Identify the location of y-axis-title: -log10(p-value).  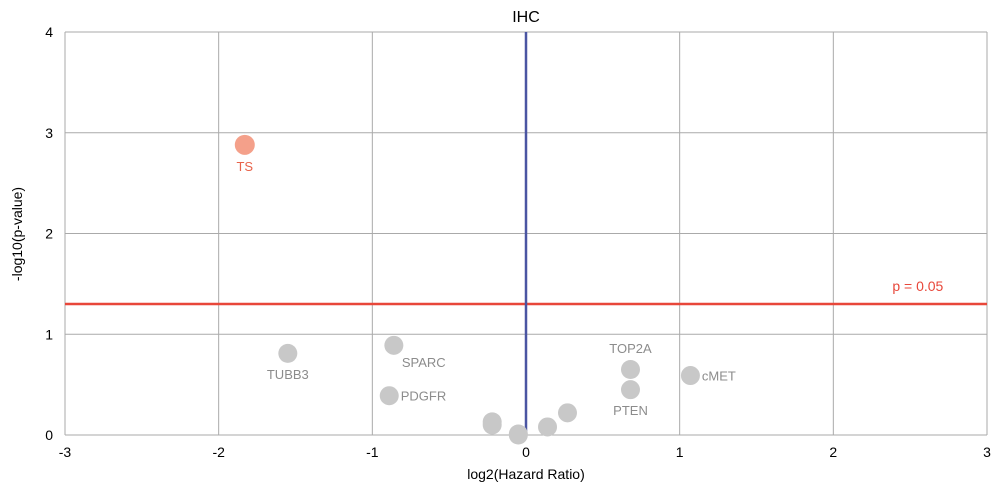
(17, 234).